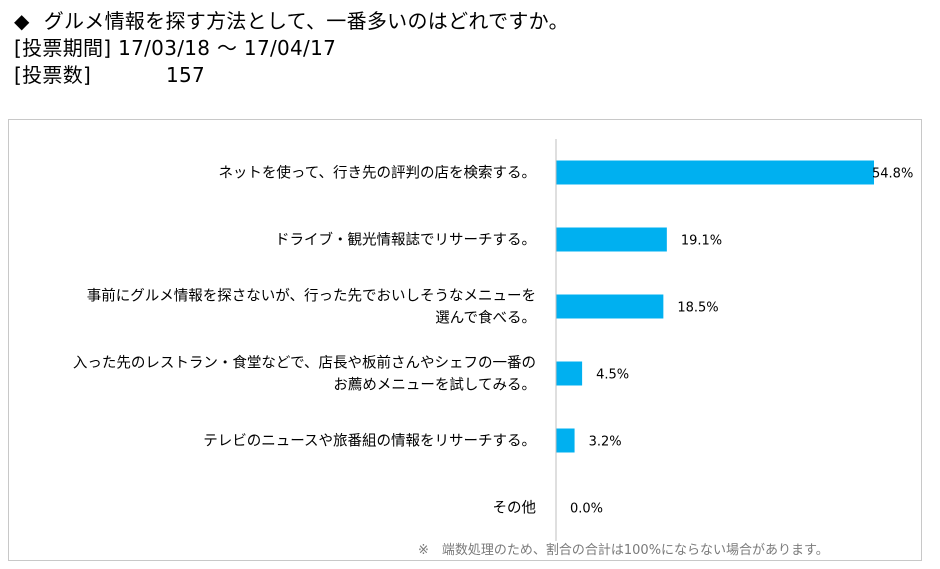 The width and height of the screenshot is (940, 569). I want to click on footnote: ※ 端数処理のため、割合の合計は100%にならない場合があります。, so click(623, 550).